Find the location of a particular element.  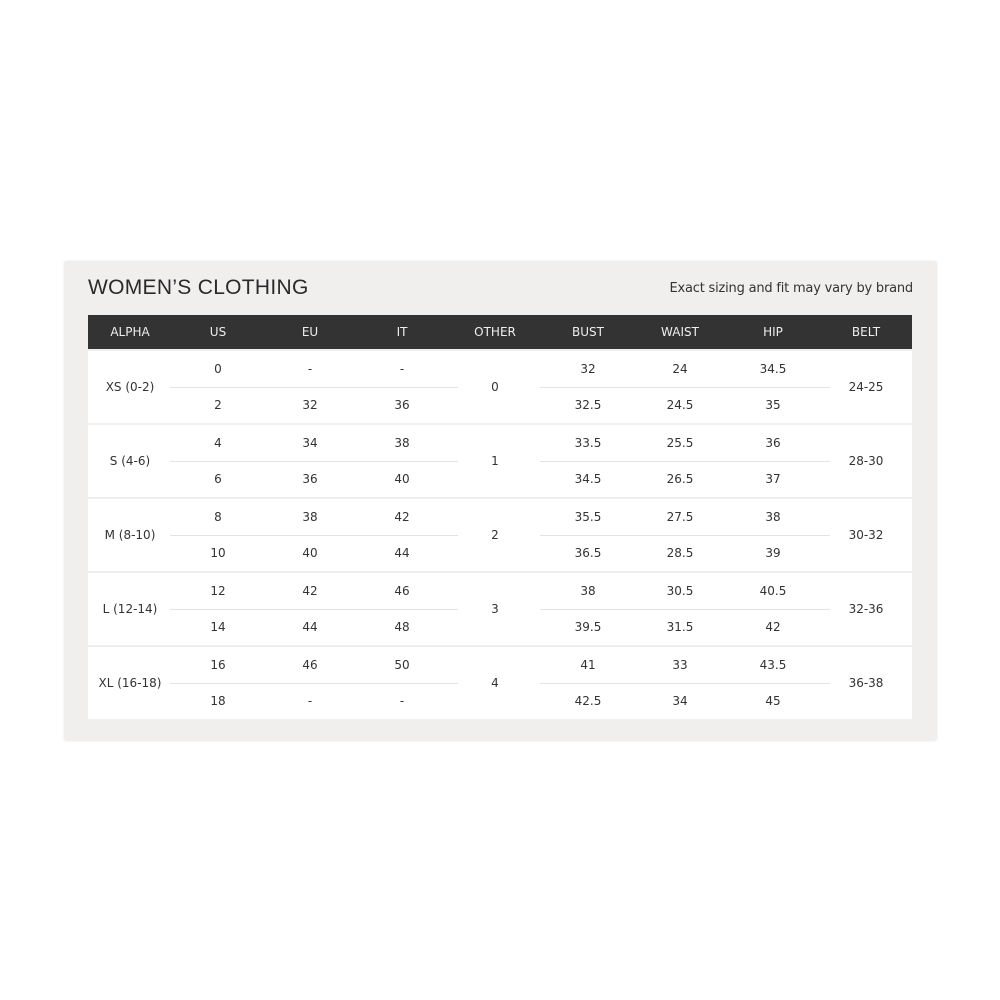

belt-cell: 28-30 is located at coordinates (866, 461).